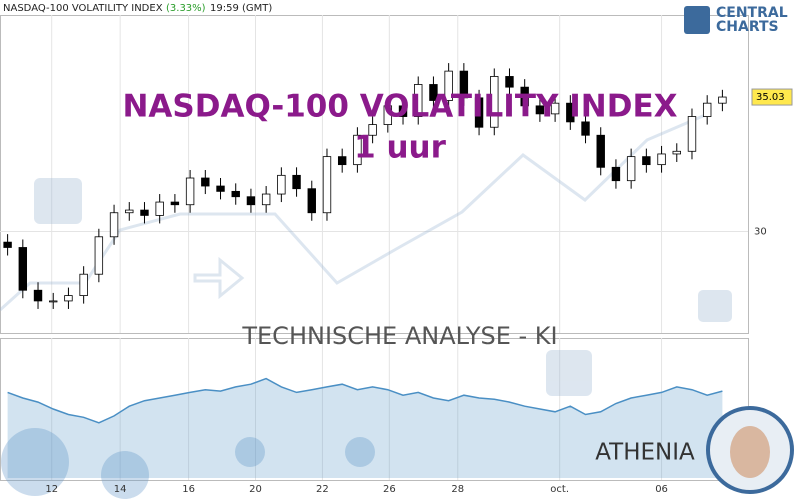  I want to click on price-label: 35.03, so click(770, 97).